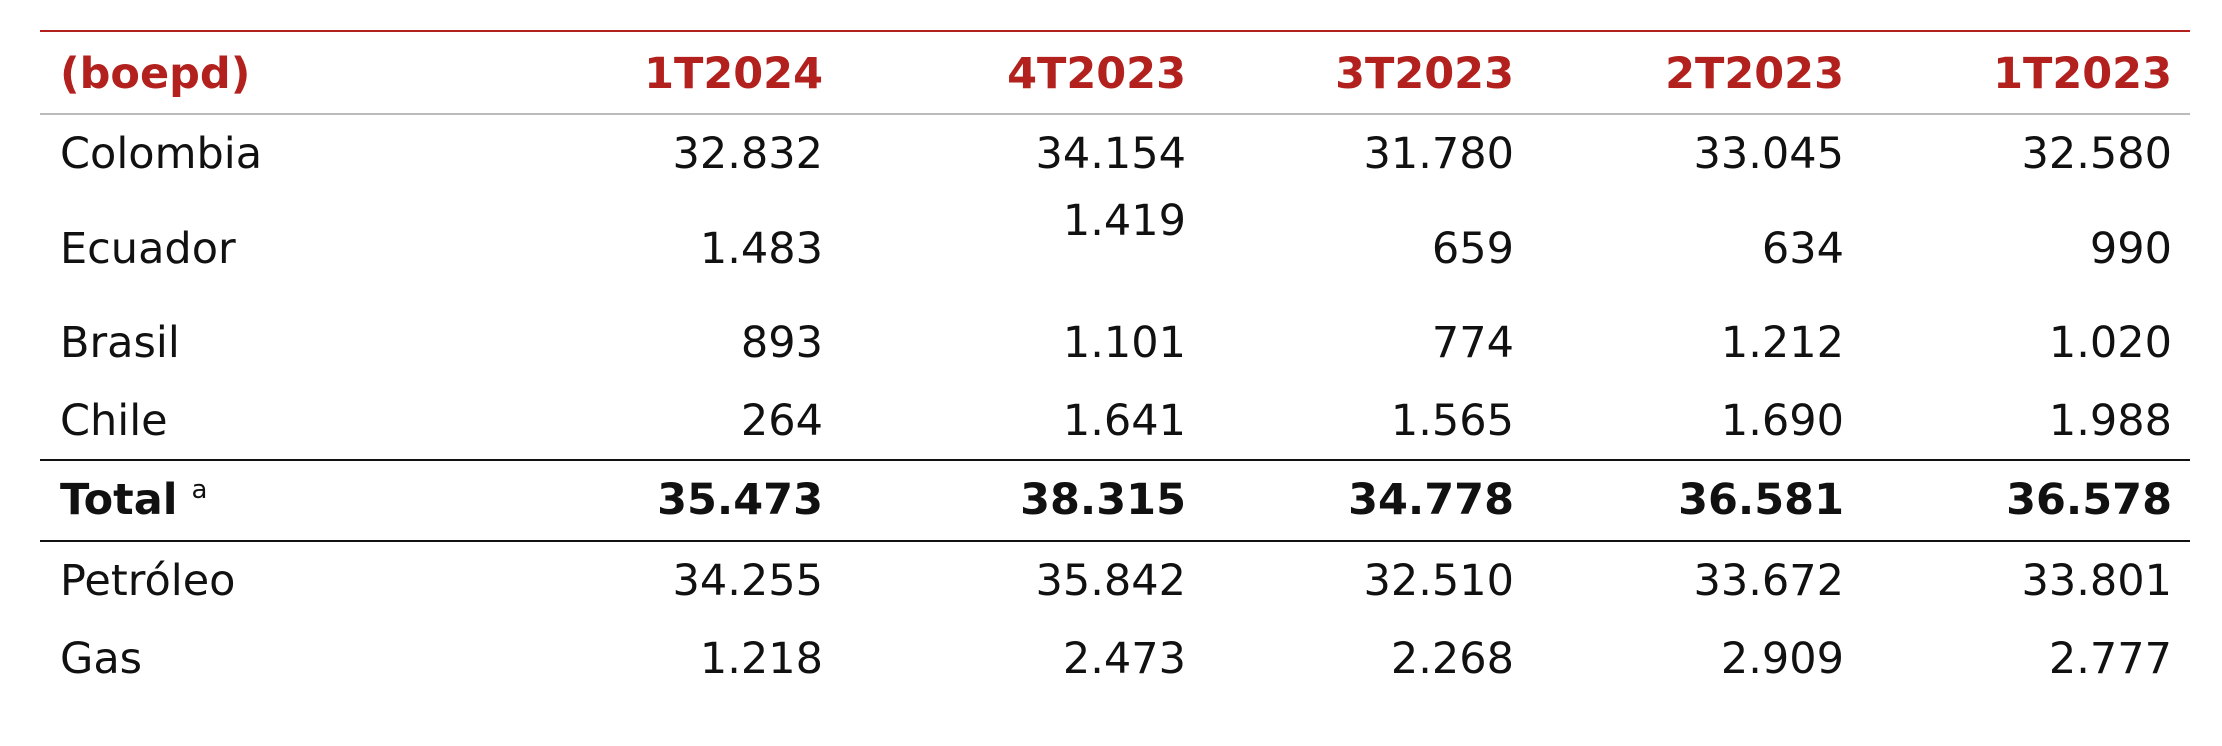 Image resolution: width=2222 pixels, height=746 pixels. Describe the element at coordinates (155, 74) in the screenshot. I see `header-cell: (boepd)` at that location.